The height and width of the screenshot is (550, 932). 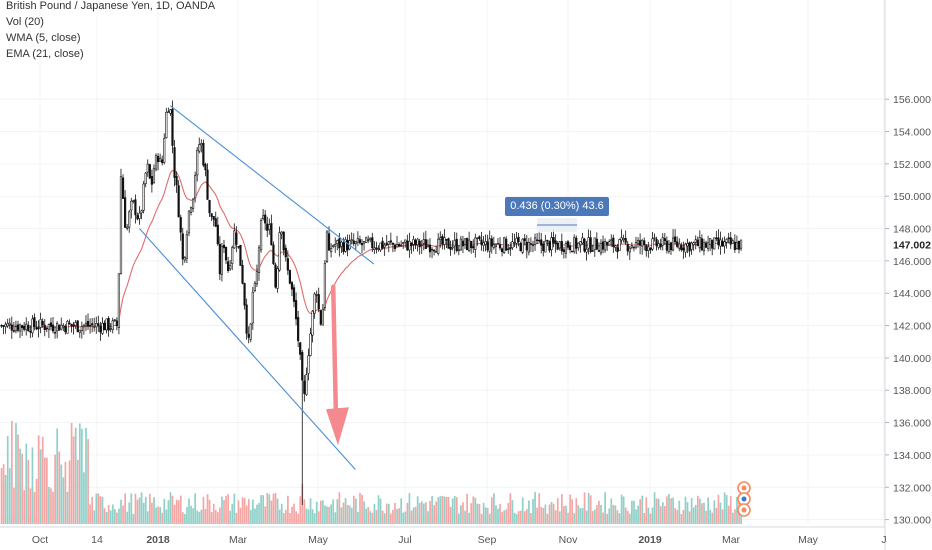 What do you see at coordinates (43, 38) in the screenshot?
I see `legend-wma: WMA (5, close)` at bounding box center [43, 38].